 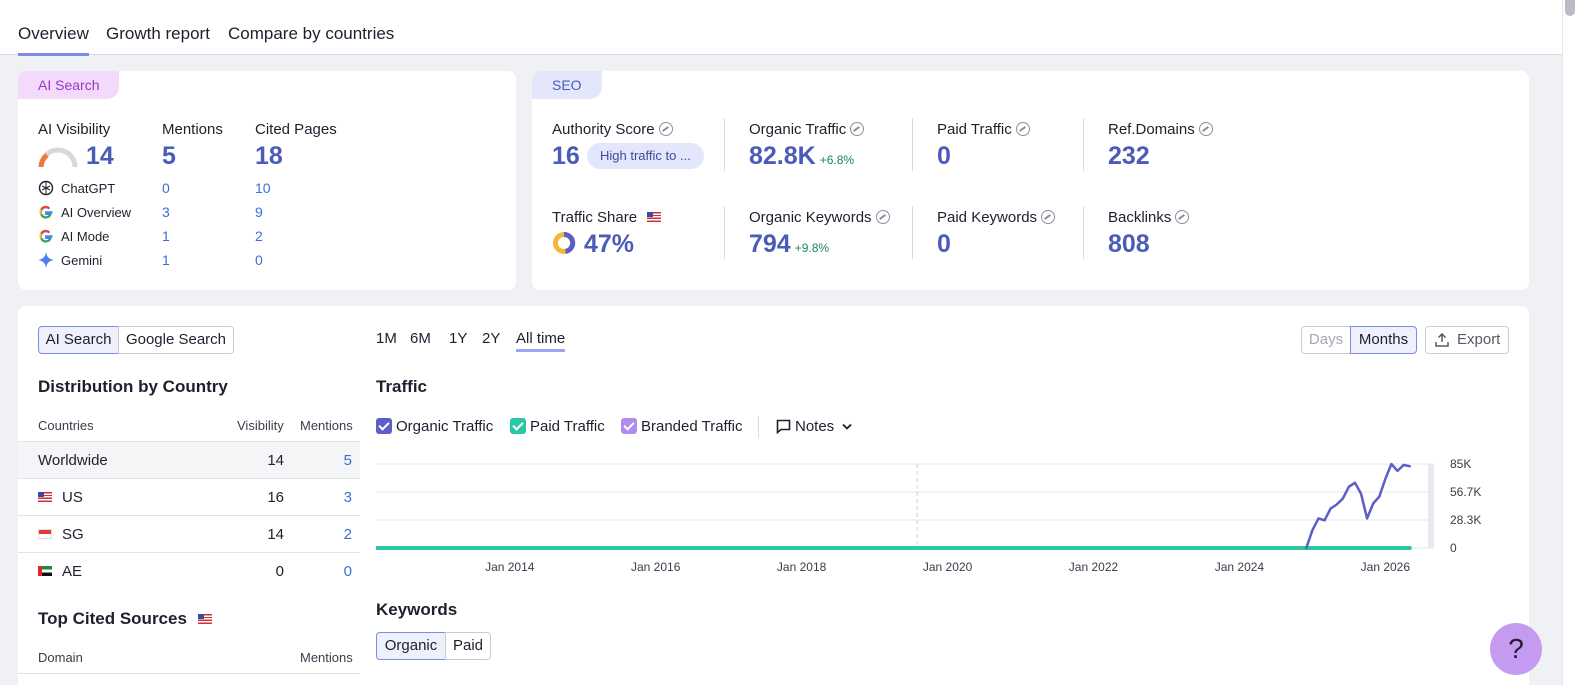 What do you see at coordinates (166, 260) in the screenshot?
I see `ai-row-gemini-mentions: 1` at bounding box center [166, 260].